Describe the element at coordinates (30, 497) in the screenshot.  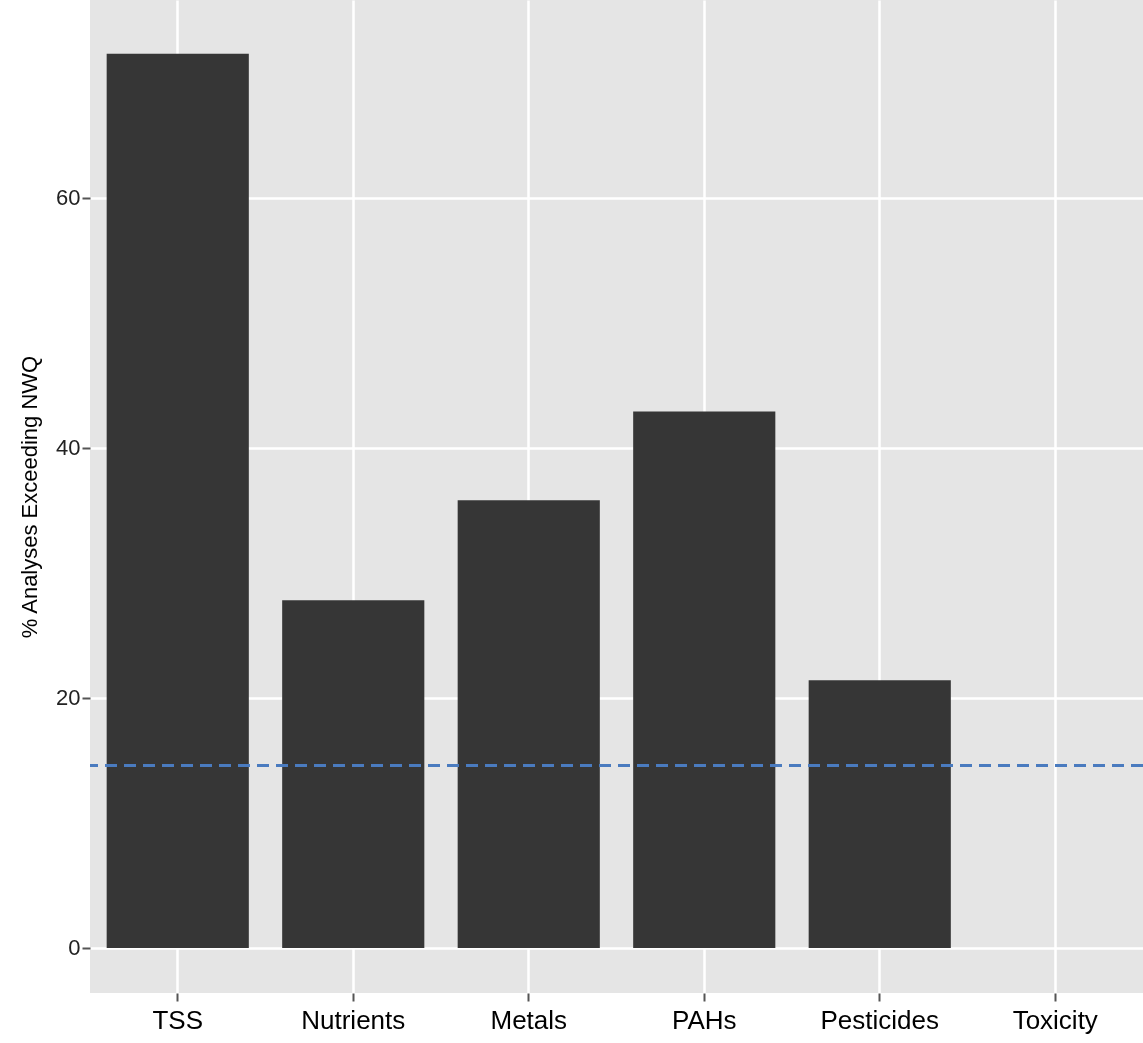
I see `y-axis-title: % Analyses Exceeding NWQ` at that location.